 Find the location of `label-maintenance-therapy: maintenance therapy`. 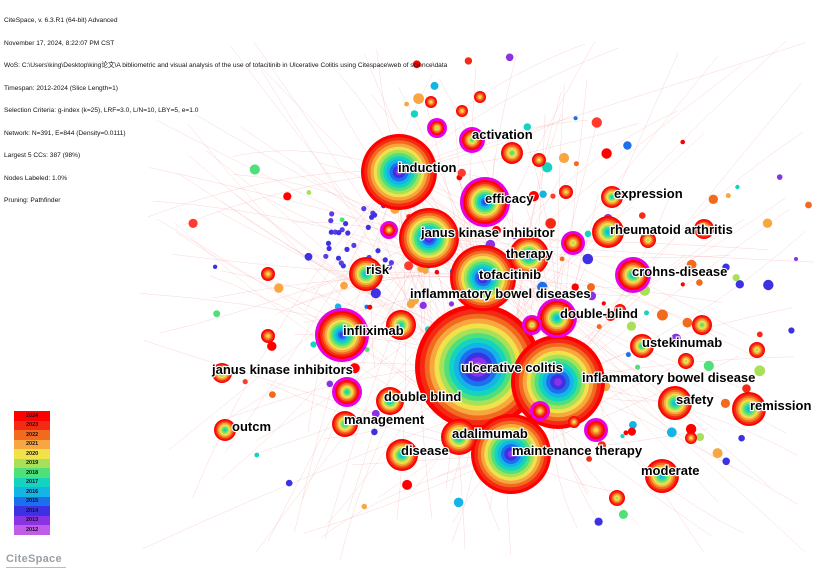

label-maintenance-therapy: maintenance therapy is located at coordinates (577, 450).